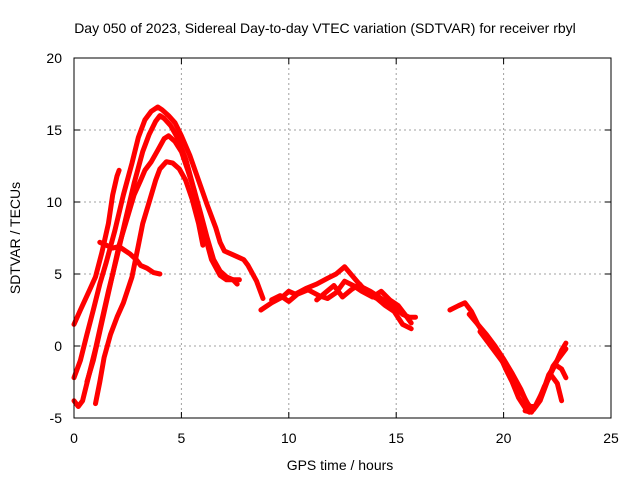 This screenshot has height=480, width=640. Describe the element at coordinates (54, 130) in the screenshot. I see `y-tick-label: 15` at that location.